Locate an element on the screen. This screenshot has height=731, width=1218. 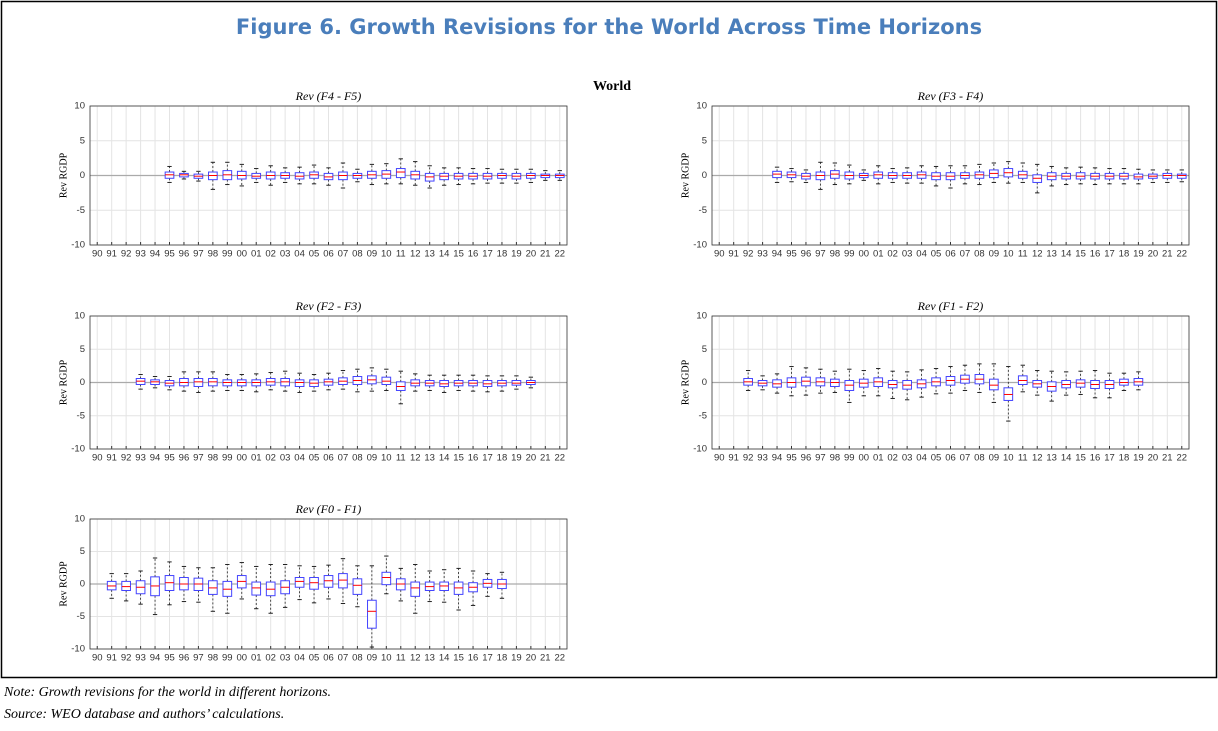
x-tick-label: 94 is located at coordinates (777, 254).